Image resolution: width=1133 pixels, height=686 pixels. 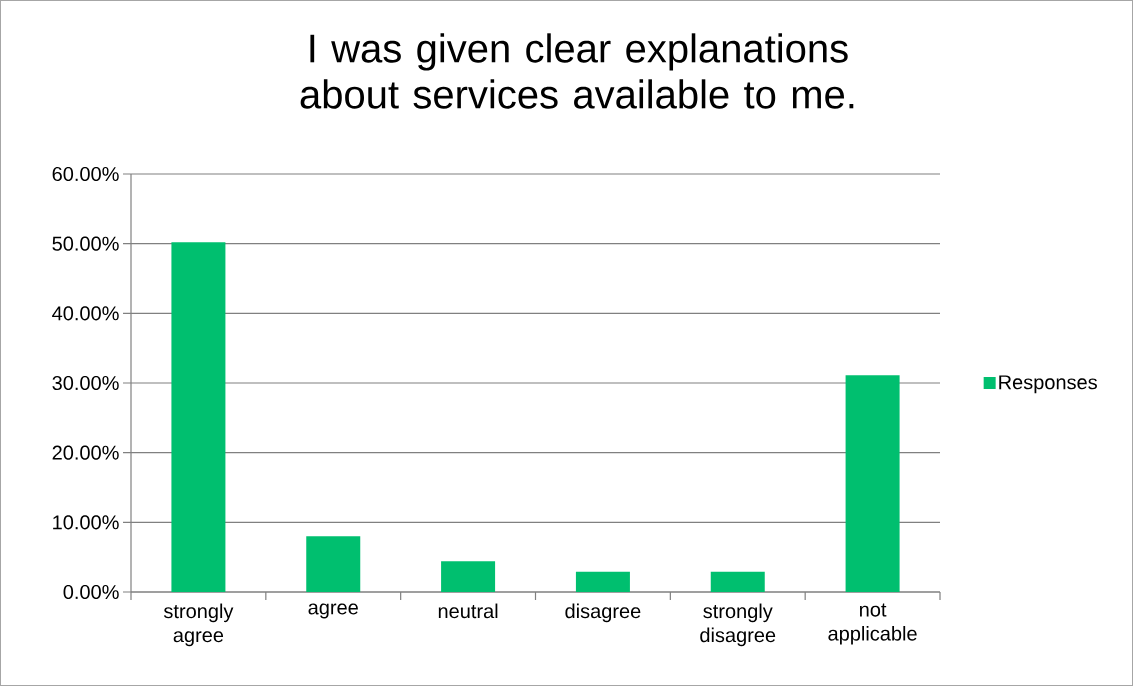 What do you see at coordinates (85, 243) in the screenshot?
I see `y-tick-label: 50.00%` at bounding box center [85, 243].